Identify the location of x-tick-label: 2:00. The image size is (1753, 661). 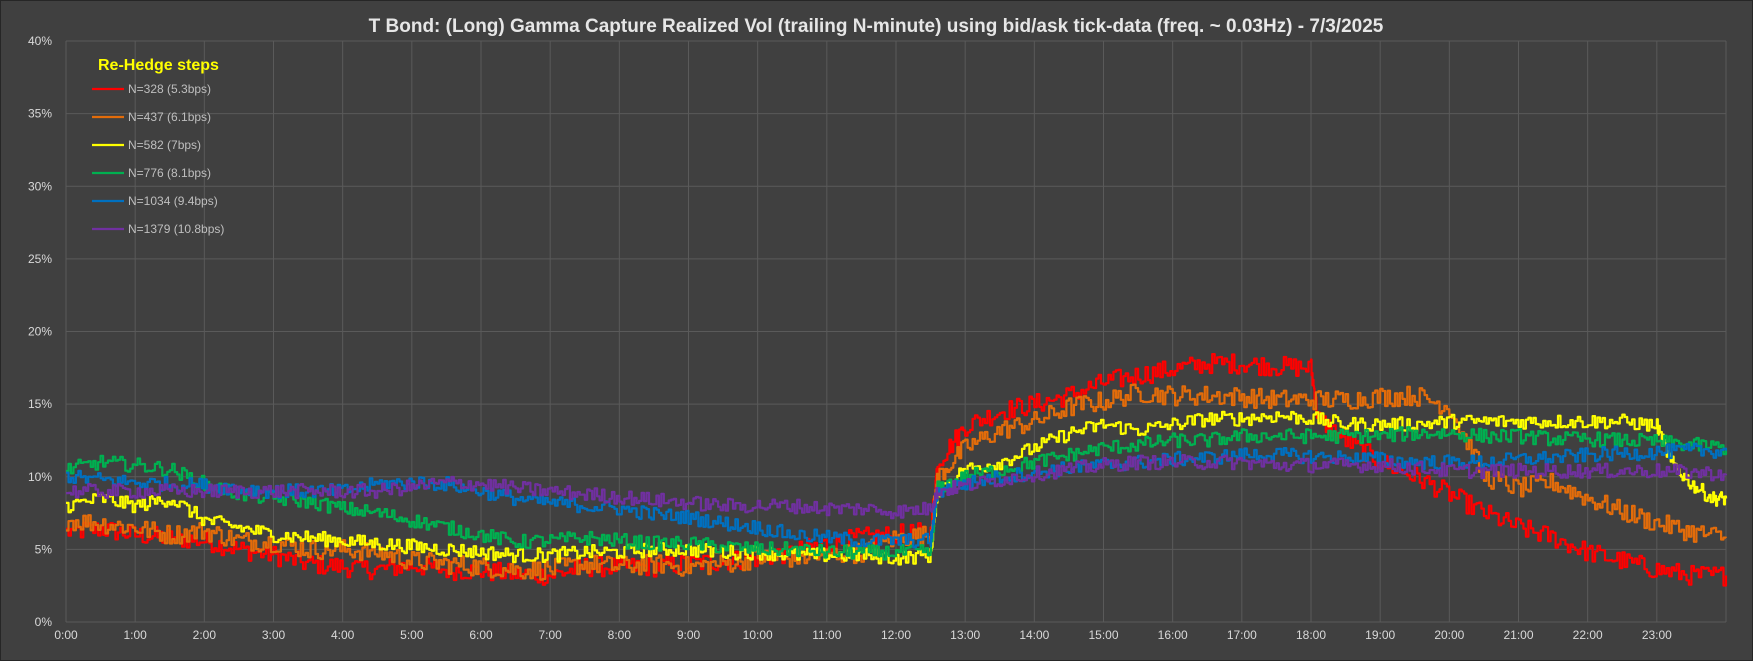
(205, 635).